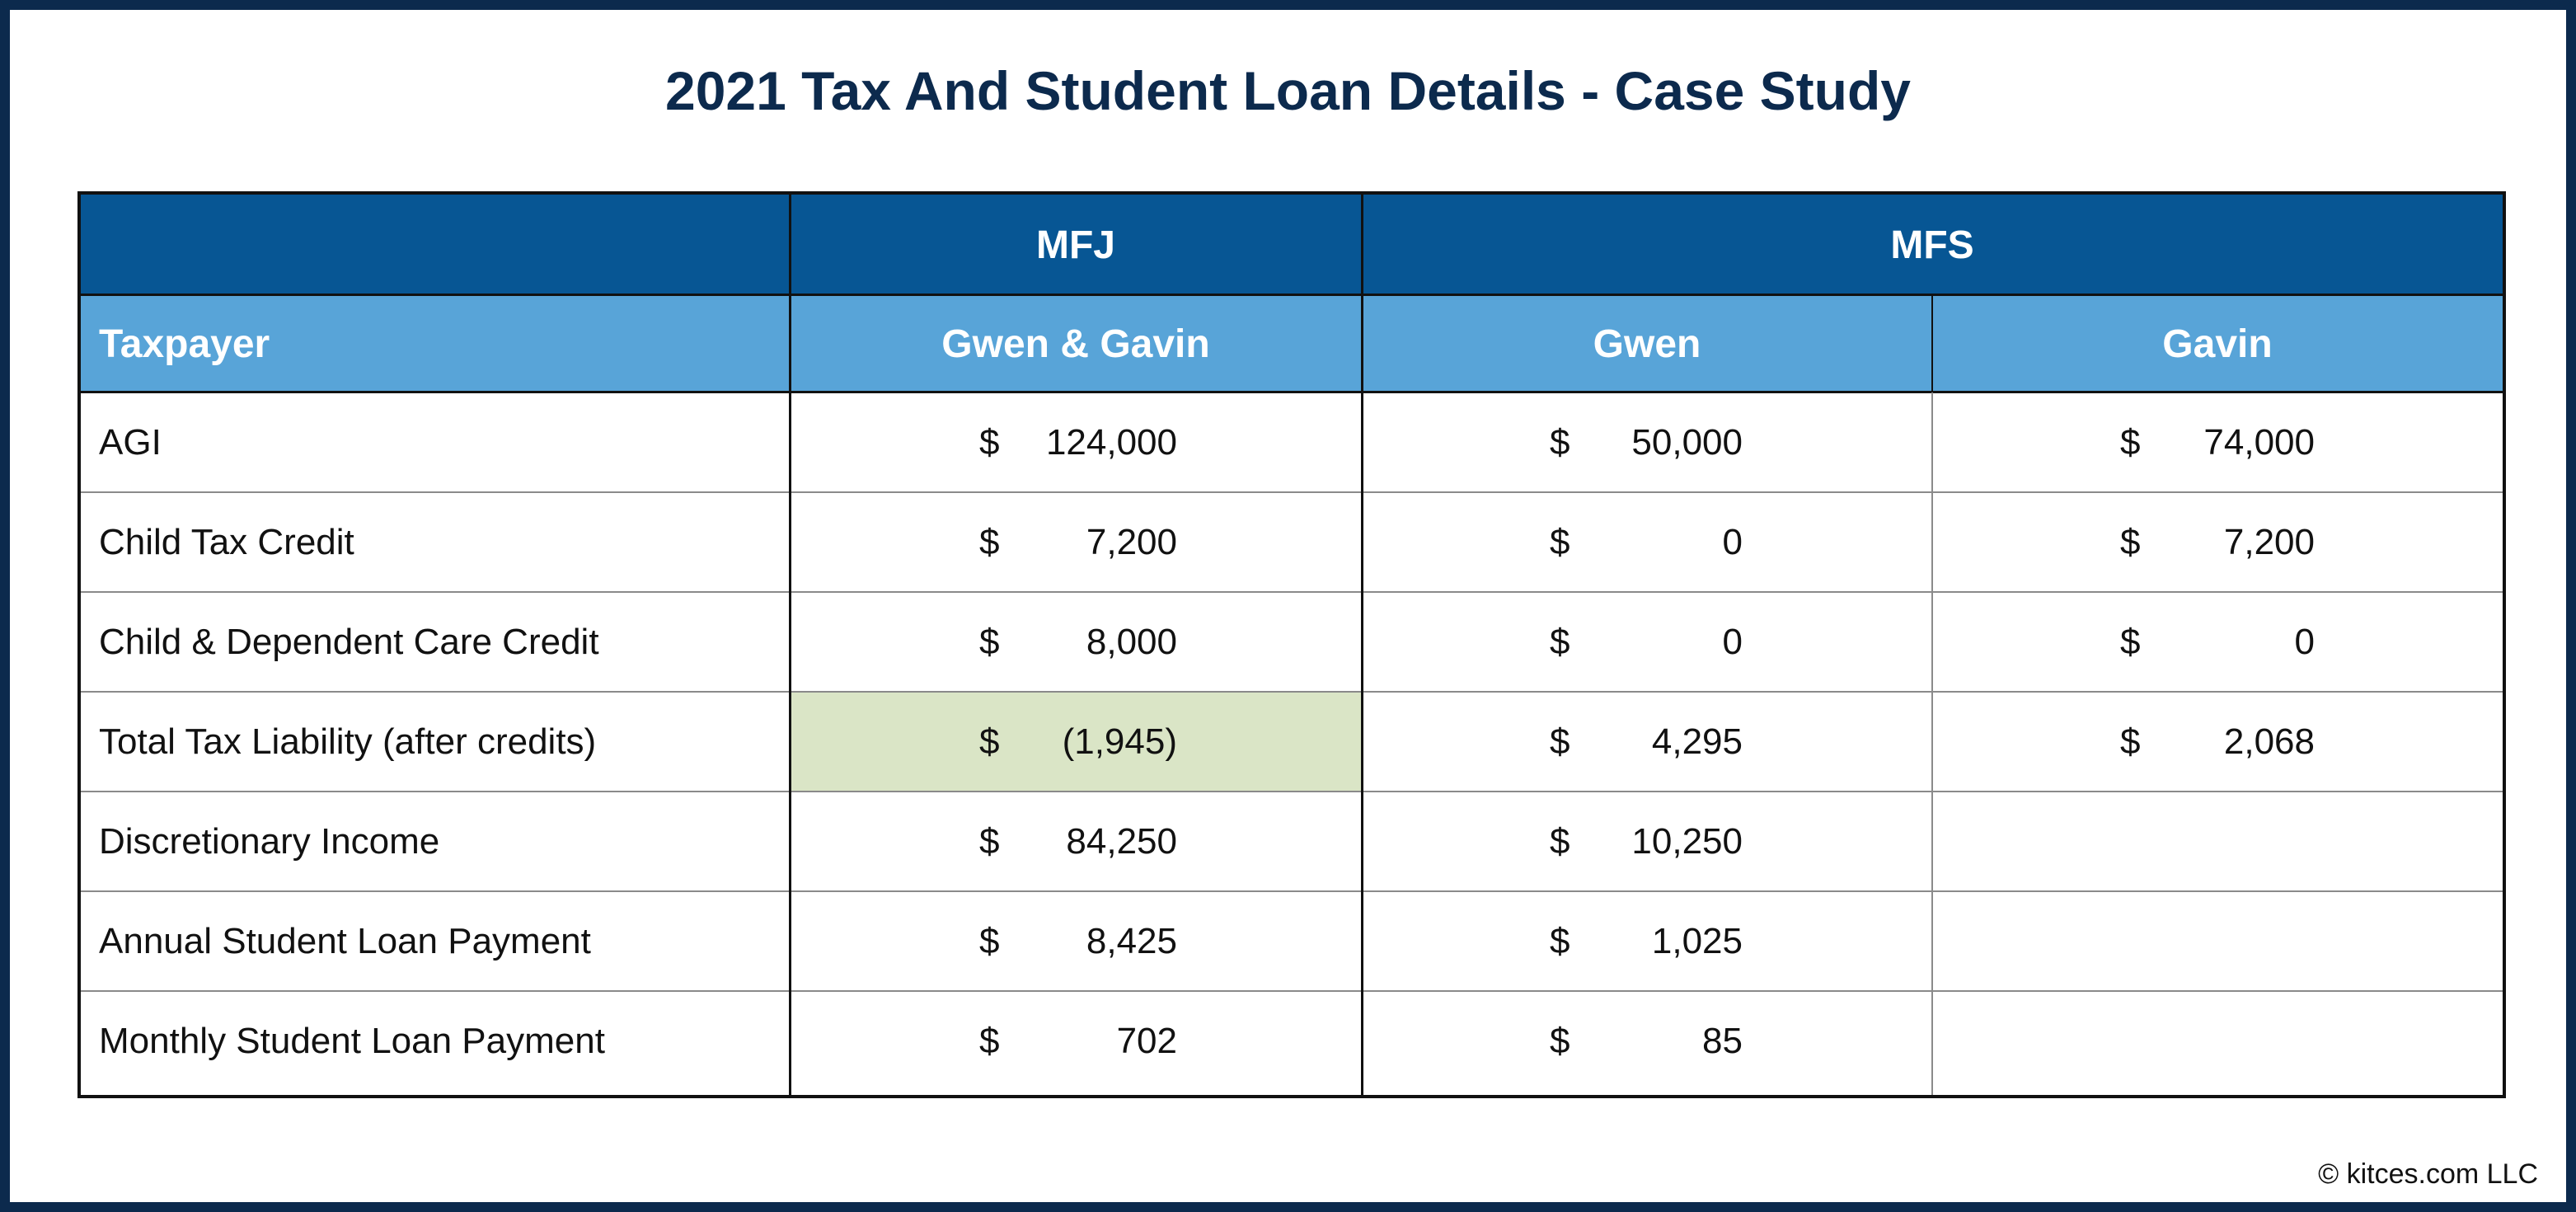  I want to click on value-cell-gwen: $10,250, so click(1647, 841).